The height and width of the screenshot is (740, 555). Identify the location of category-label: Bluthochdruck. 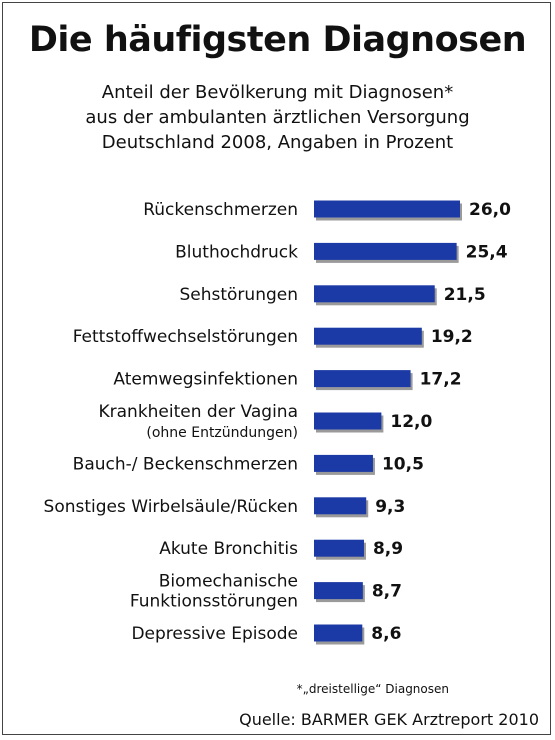
(236, 252).